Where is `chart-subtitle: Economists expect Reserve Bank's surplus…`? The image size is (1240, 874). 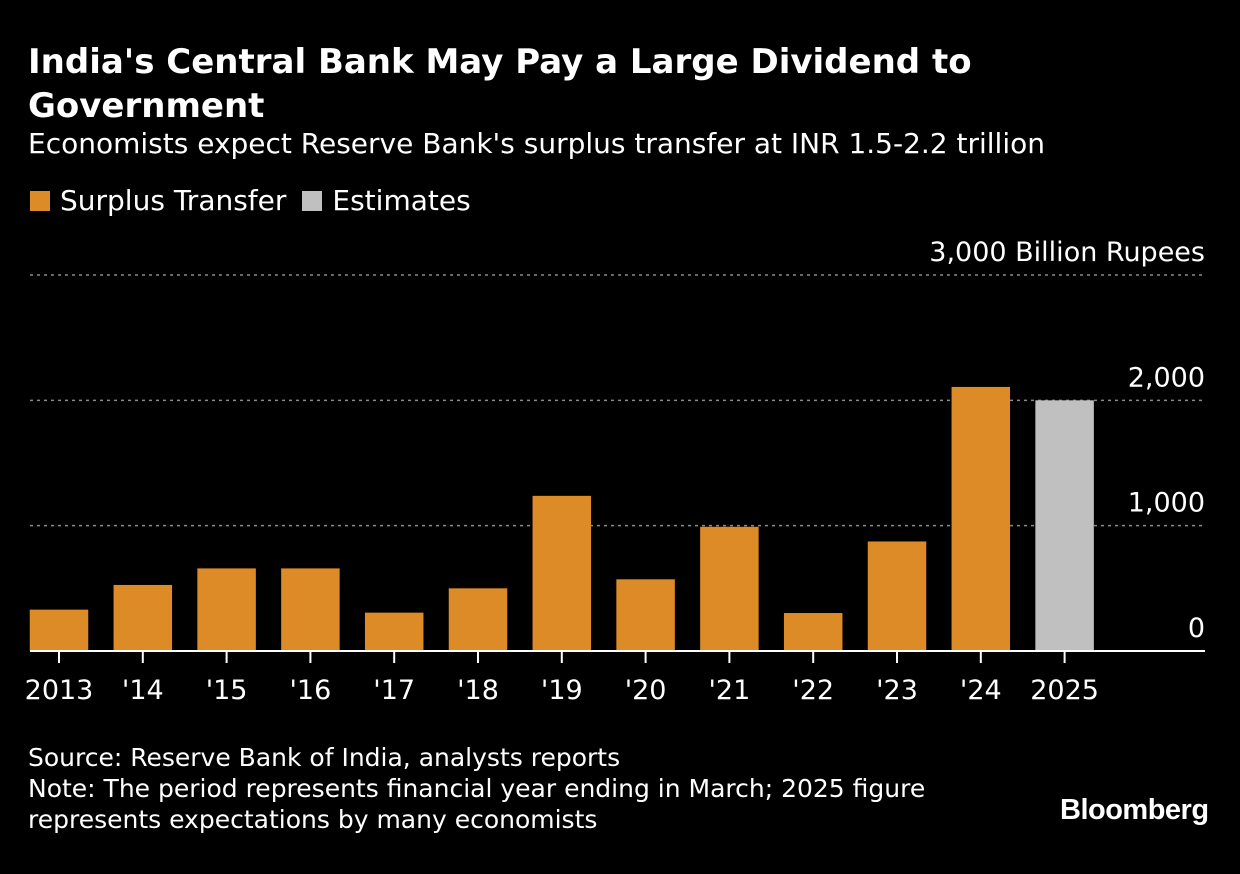 chart-subtitle: Economists expect Reserve Bank's surplus… is located at coordinates (536, 143).